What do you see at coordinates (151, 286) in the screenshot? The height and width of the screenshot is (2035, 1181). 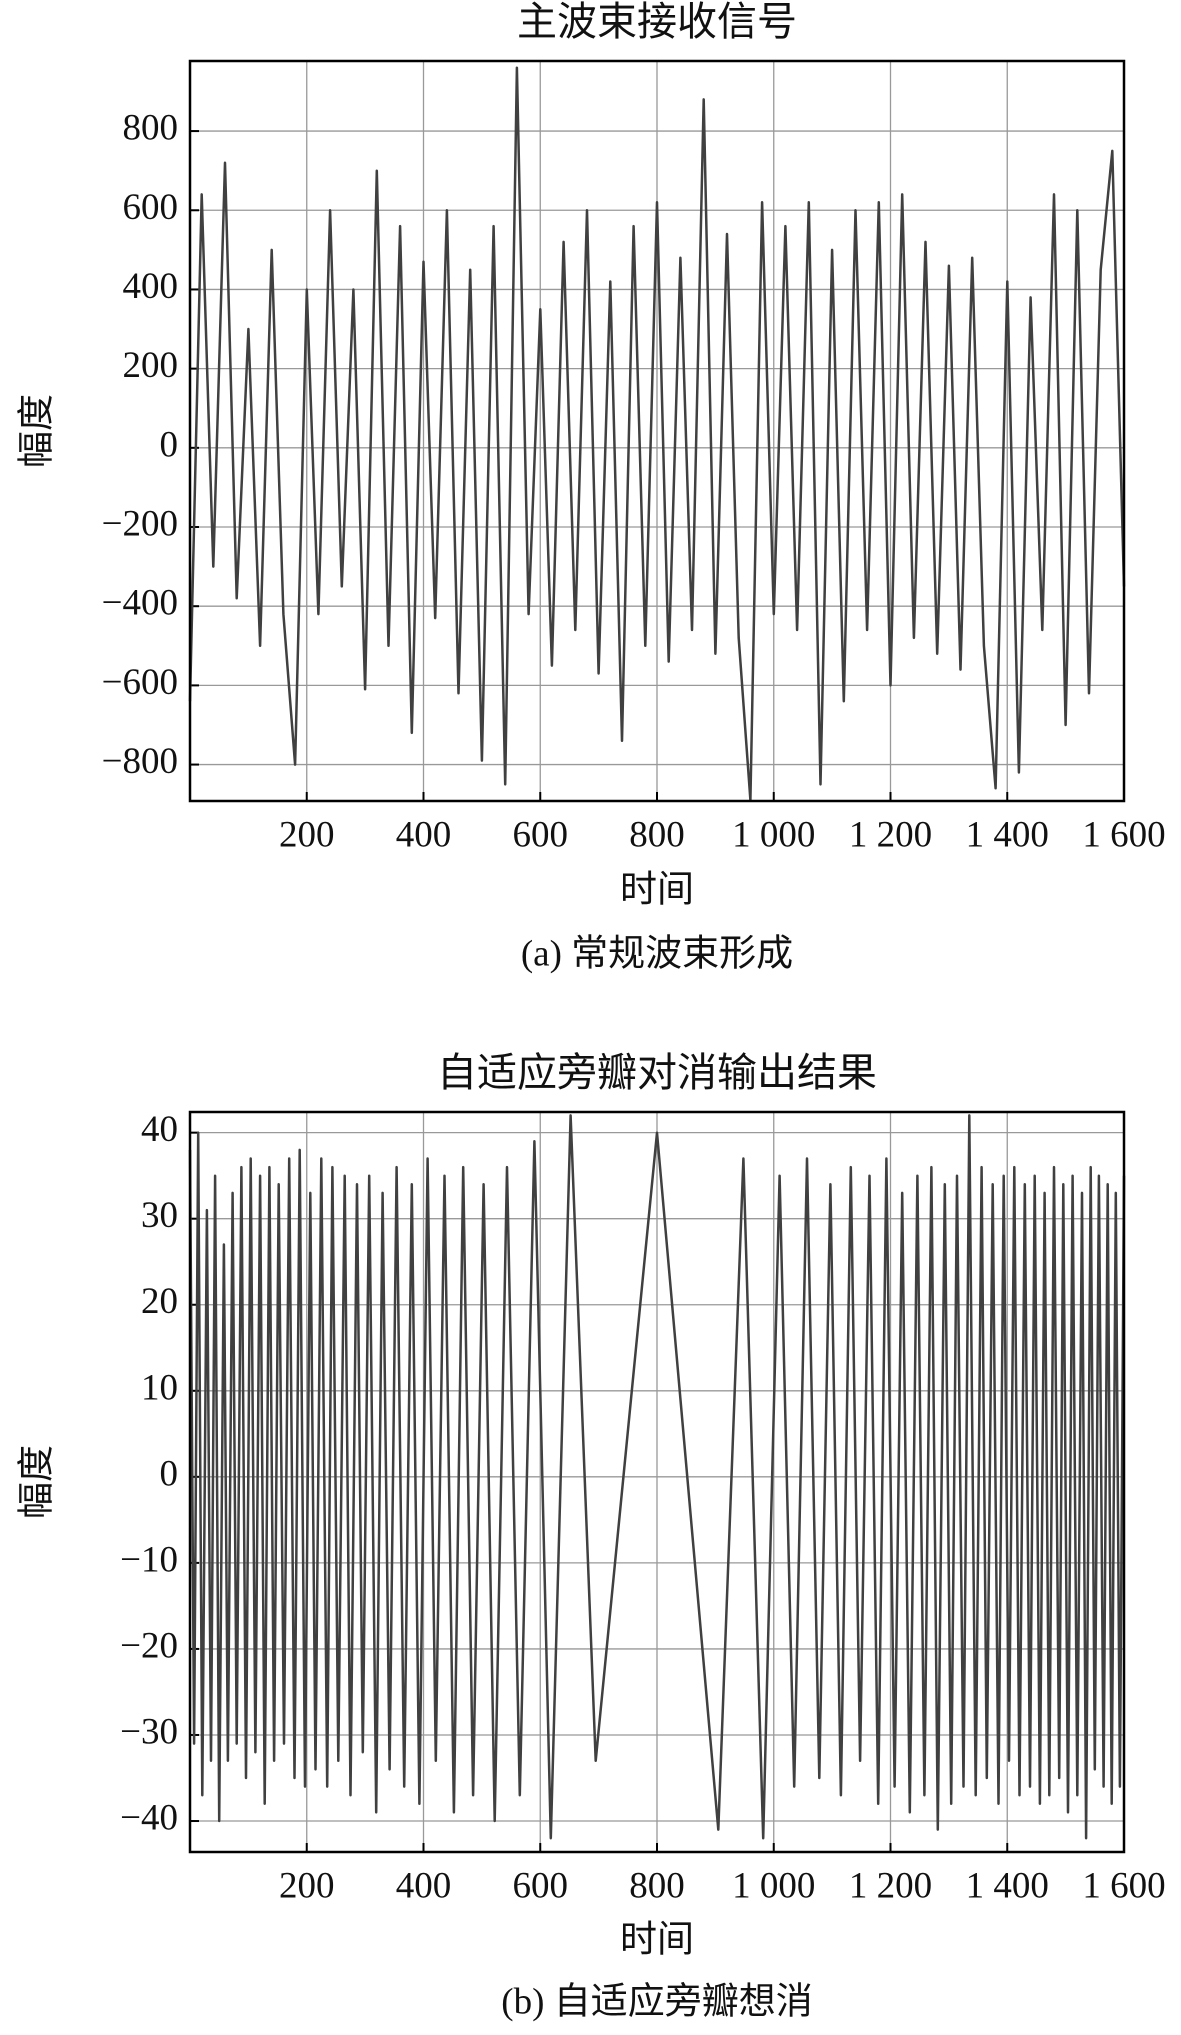 I see `y-tick-label: 400` at bounding box center [151, 286].